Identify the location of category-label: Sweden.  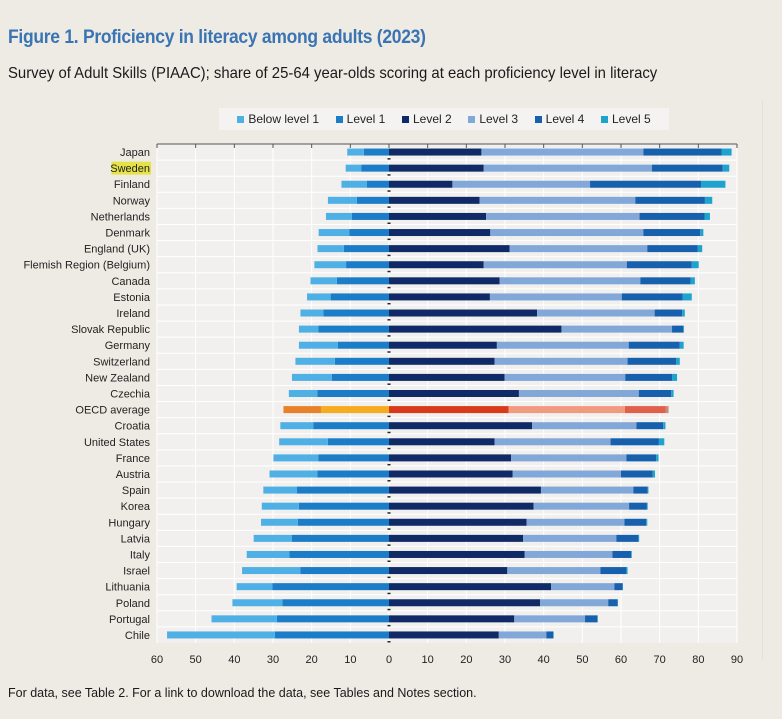
(130, 169).